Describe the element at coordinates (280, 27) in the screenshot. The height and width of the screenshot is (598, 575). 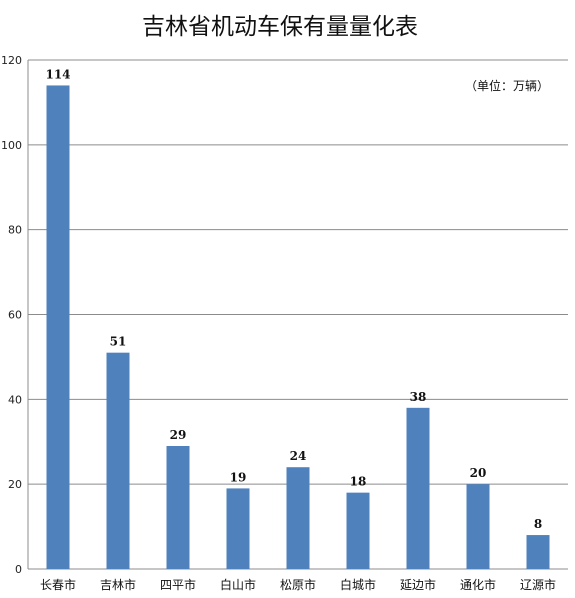
I see `chart-title: 吉林省机动车保有量量化表` at that location.